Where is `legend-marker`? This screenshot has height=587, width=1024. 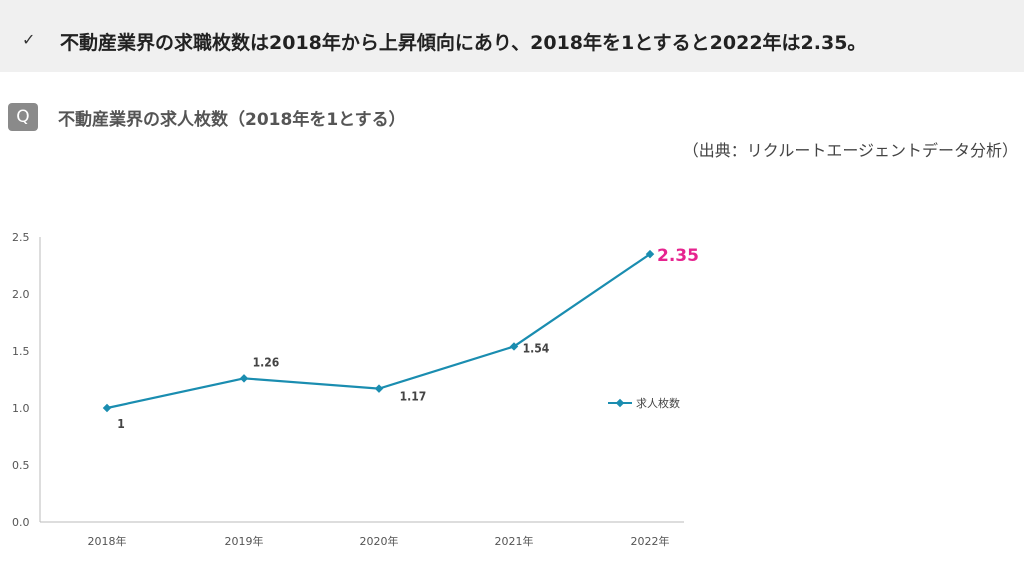
legend-marker is located at coordinates (620, 403).